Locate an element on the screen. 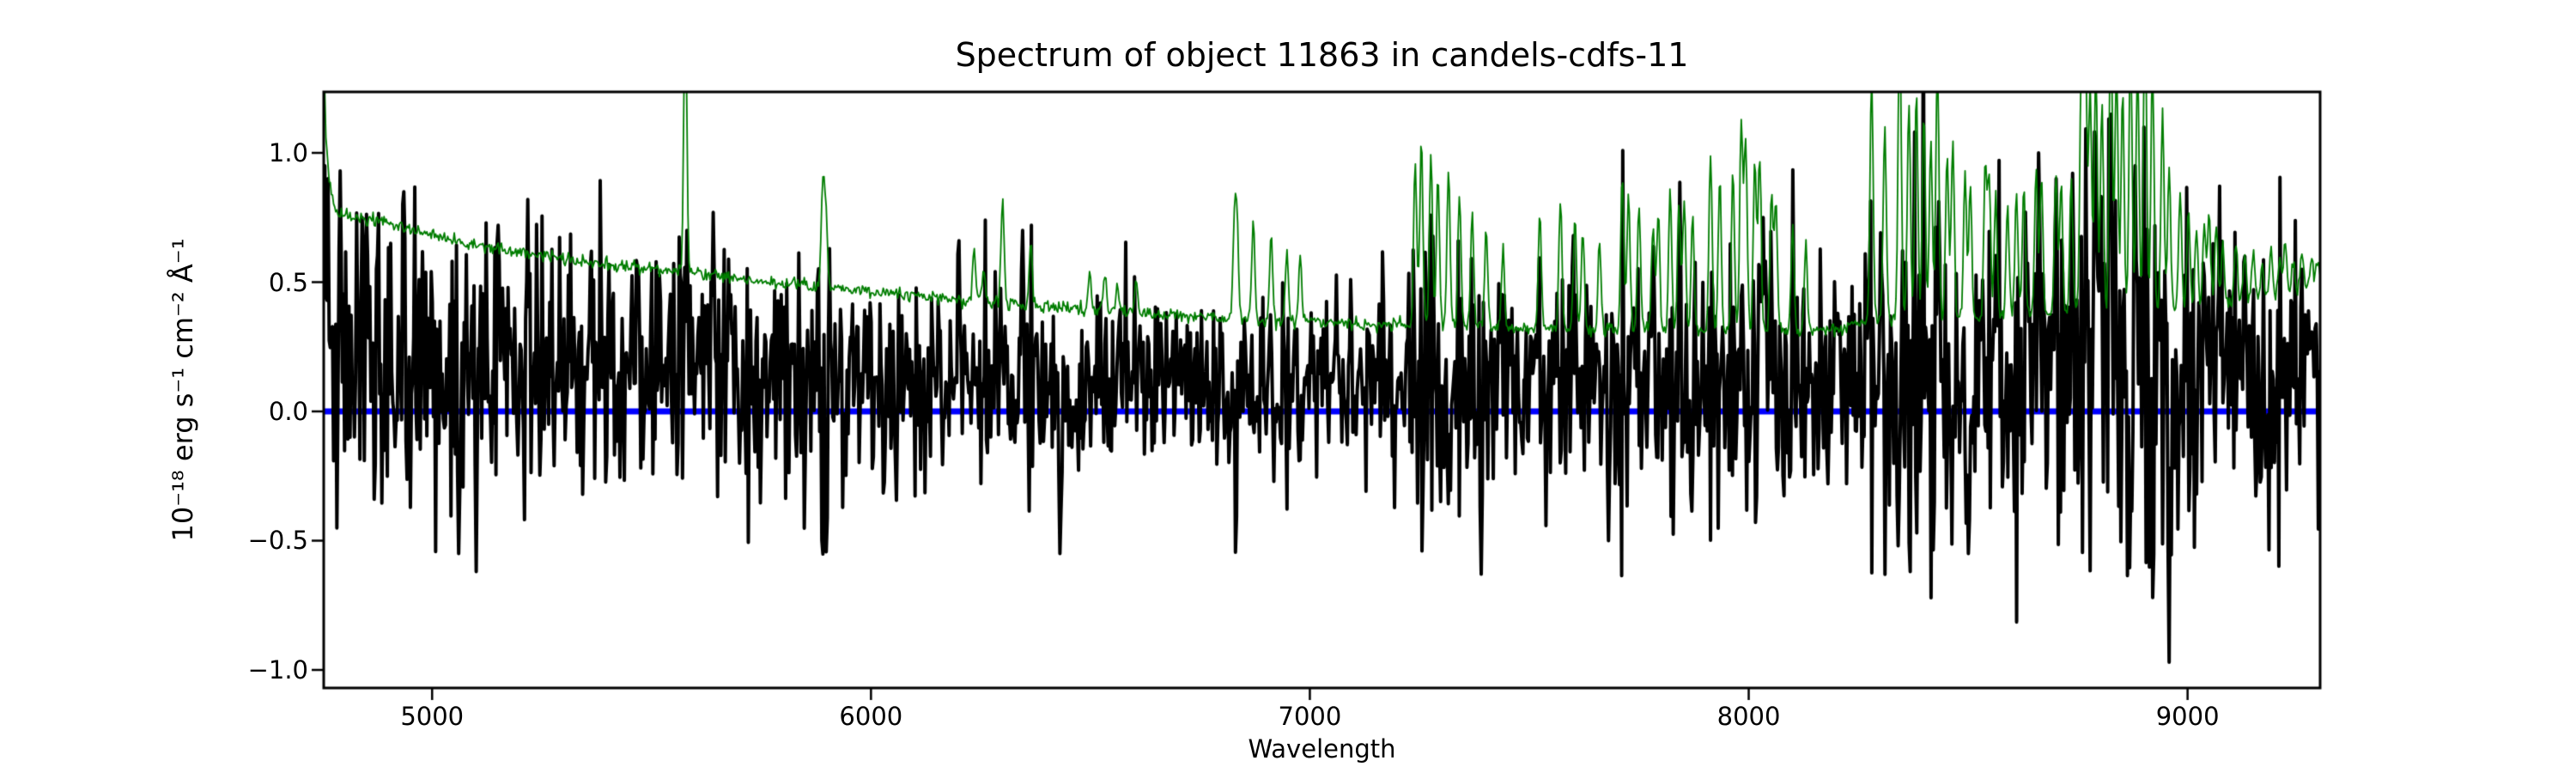 The width and height of the screenshot is (2576, 773). x-axis-label: Wavelength is located at coordinates (1322, 749).